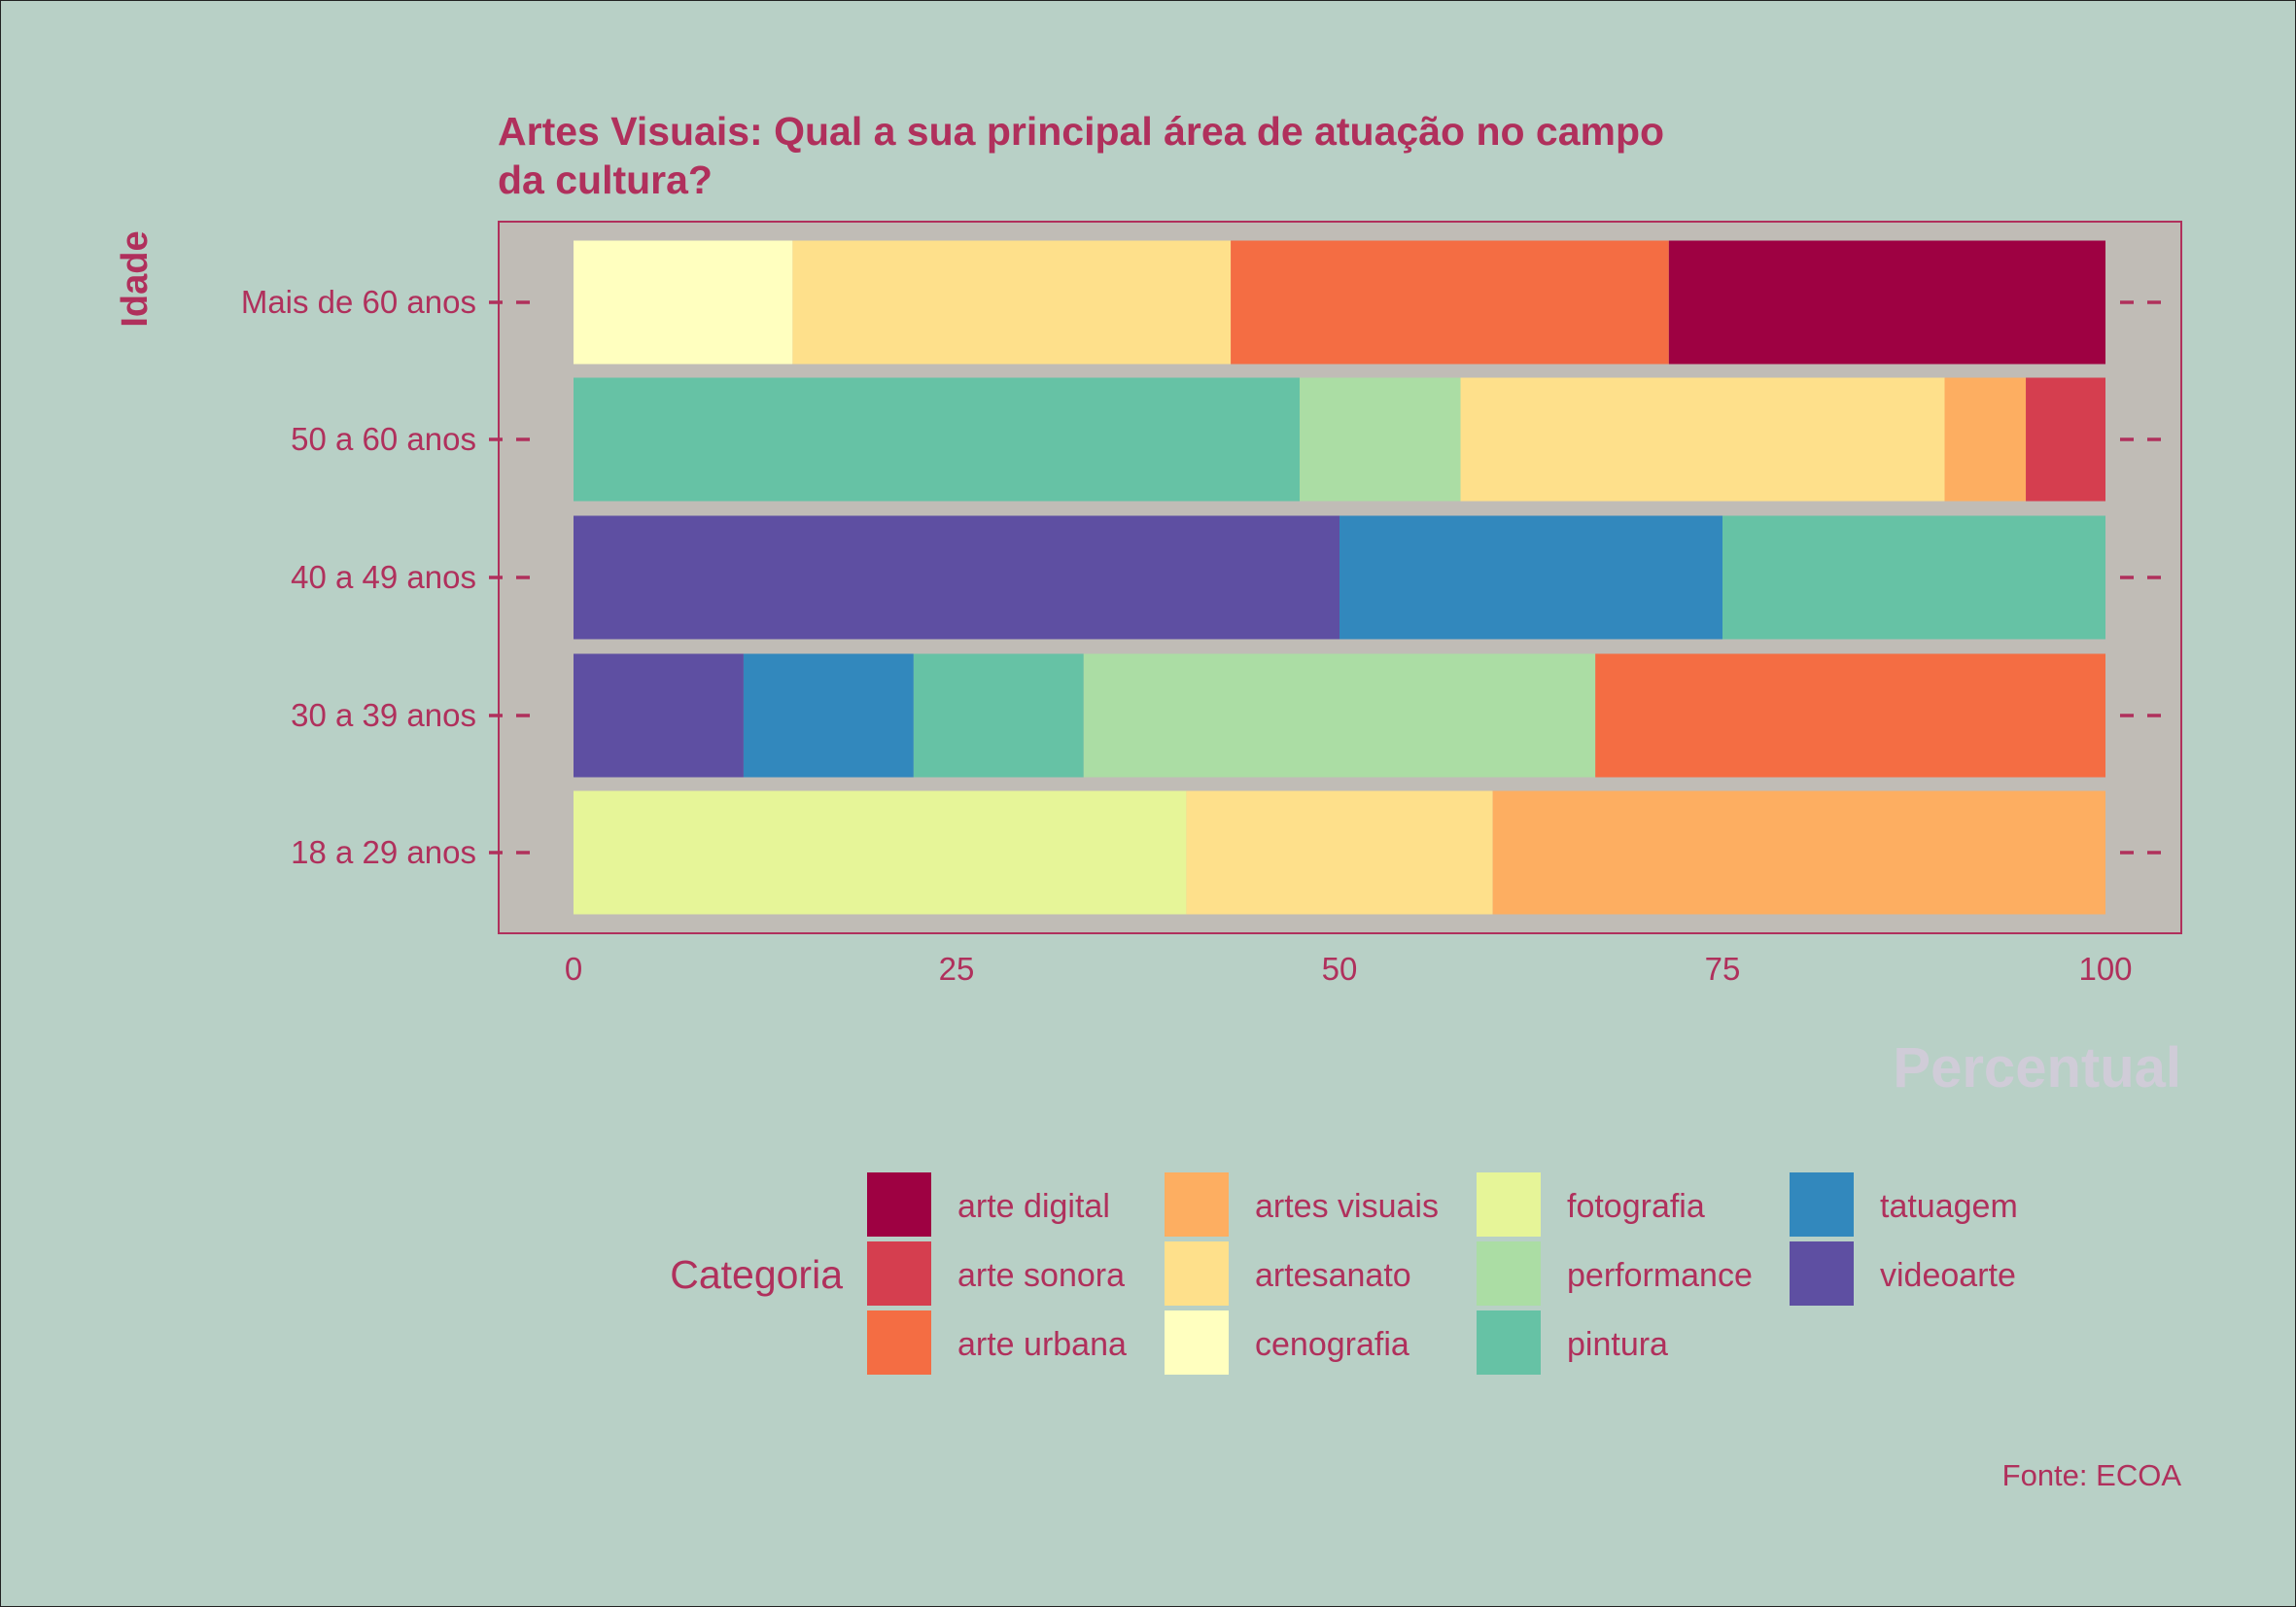 The width and height of the screenshot is (2296, 1607). I want to click on y-tick-label: 50 a 60 anos, so click(383, 439).